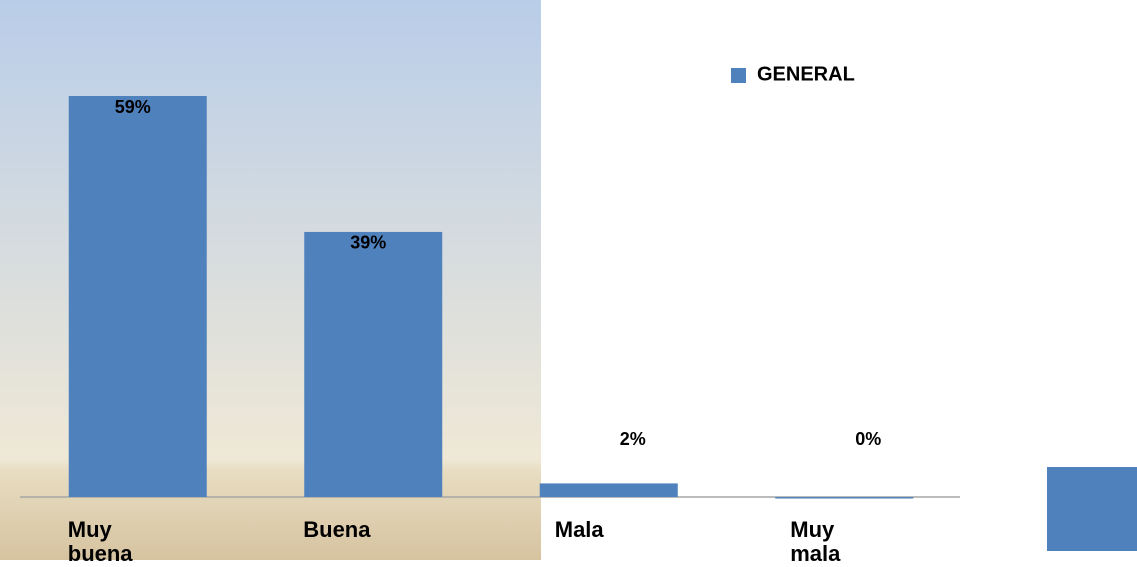 Image resolution: width=1137 pixels, height=567 pixels. Describe the element at coordinates (579, 529) in the screenshot. I see `x-tick-label: Mala` at that location.